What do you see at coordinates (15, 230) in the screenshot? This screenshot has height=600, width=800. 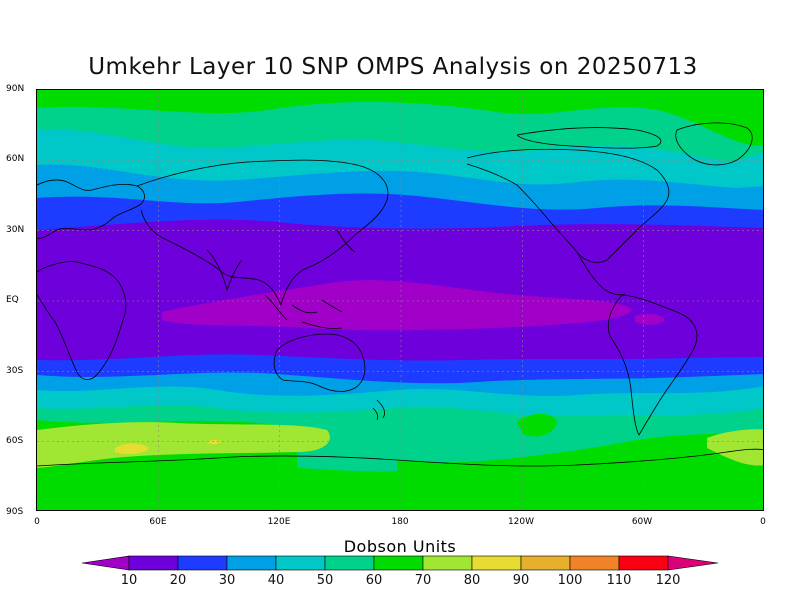 I see `lat-label-30n: 30N` at bounding box center [15, 230].